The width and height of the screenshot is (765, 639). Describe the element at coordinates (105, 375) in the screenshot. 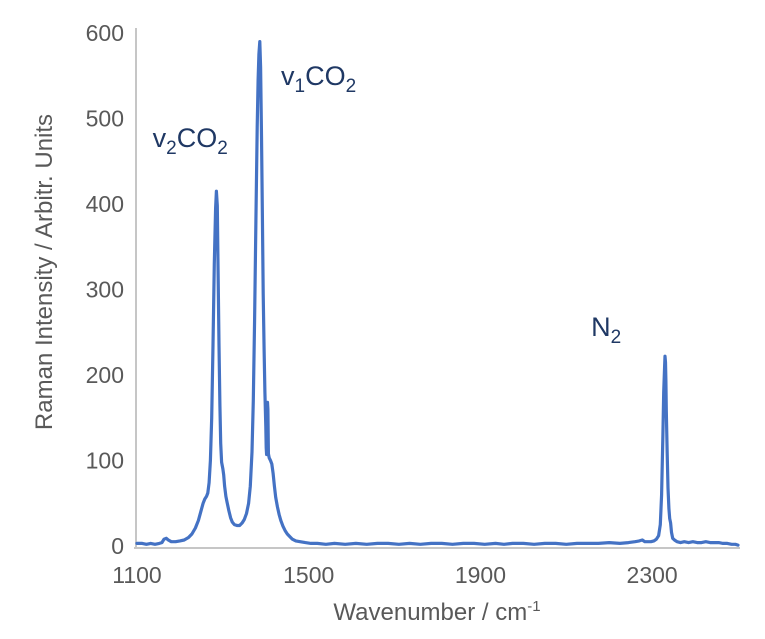

I see `y-tick-label: 200` at that location.